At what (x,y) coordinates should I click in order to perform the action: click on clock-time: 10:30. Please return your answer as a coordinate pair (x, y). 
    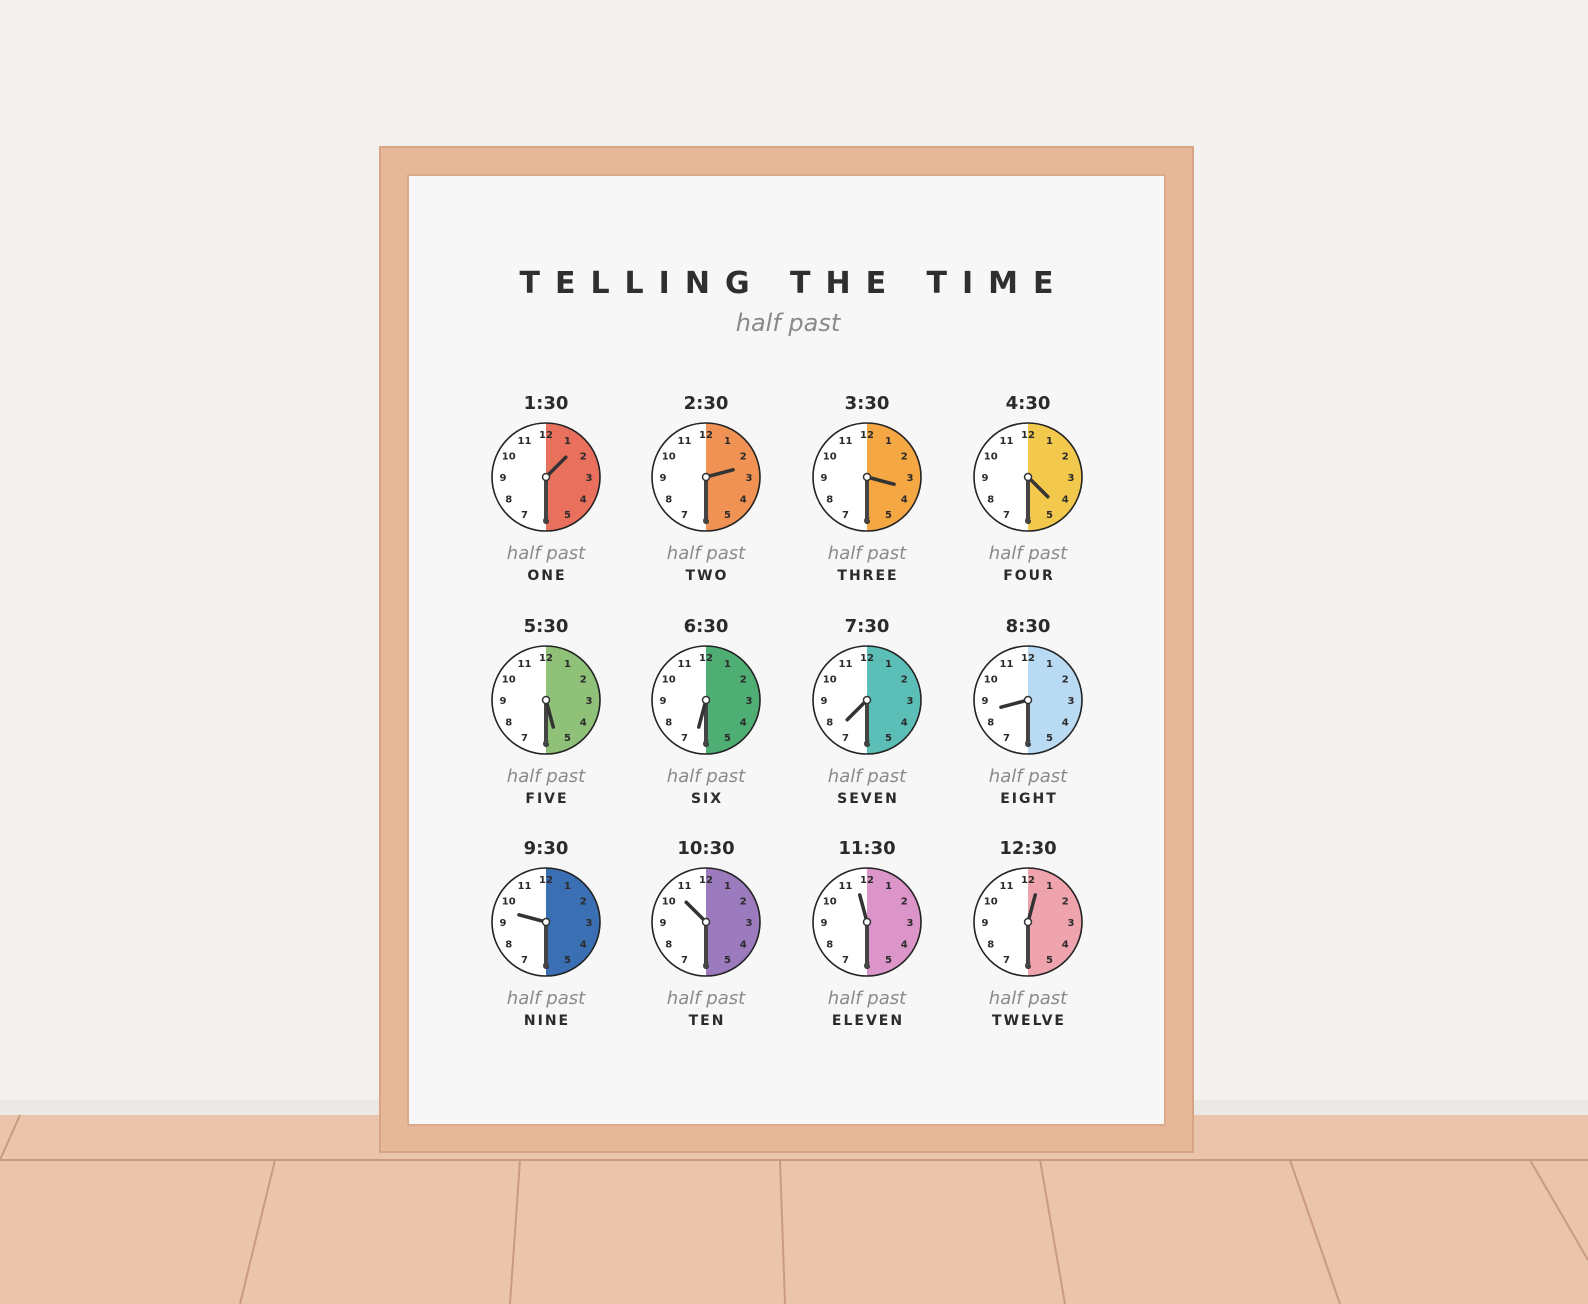
    Looking at the image, I should click on (705, 848).